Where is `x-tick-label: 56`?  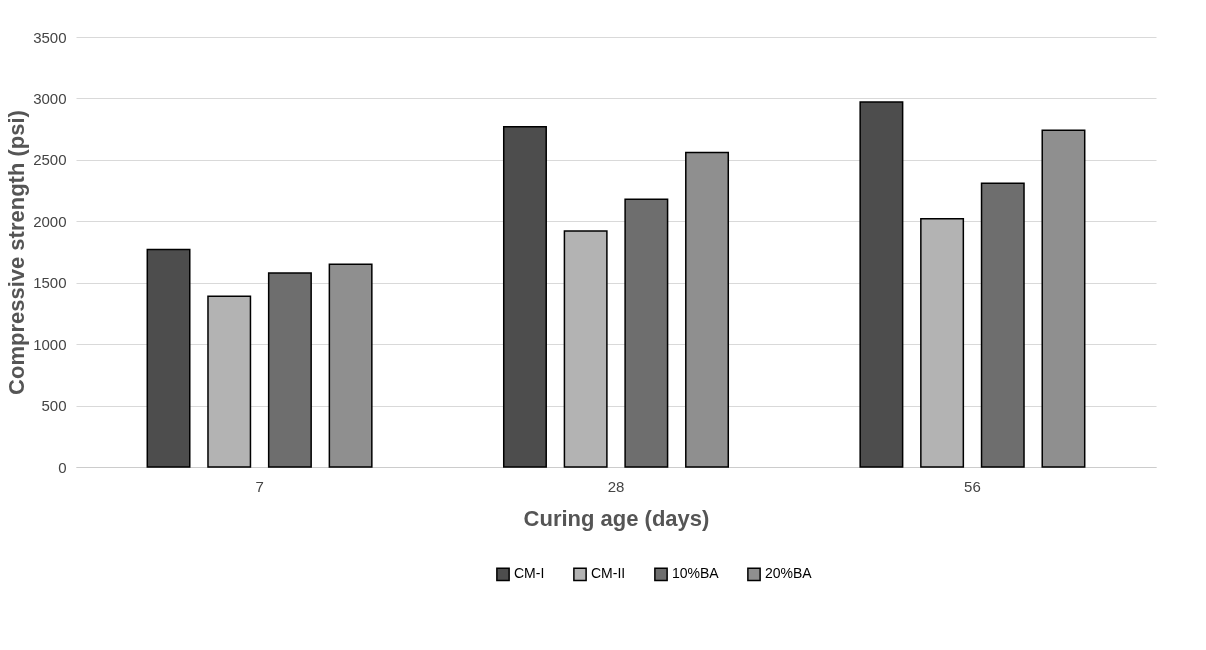 x-tick-label: 56 is located at coordinates (972, 486).